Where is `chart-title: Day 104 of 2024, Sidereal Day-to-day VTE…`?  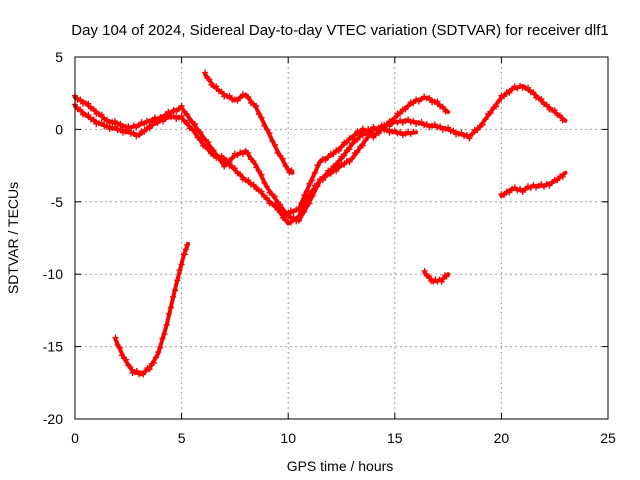
chart-title: Day 104 of 2024, Sidereal Day-to-day VTE… is located at coordinates (339, 30).